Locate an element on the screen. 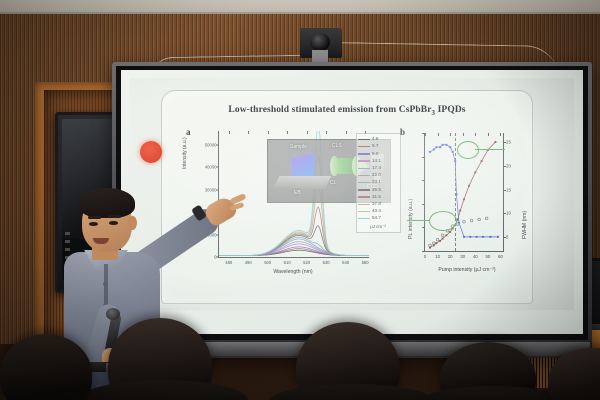 This screenshot has width=600, height=400. panel-a-curves is located at coordinates (294, 194).